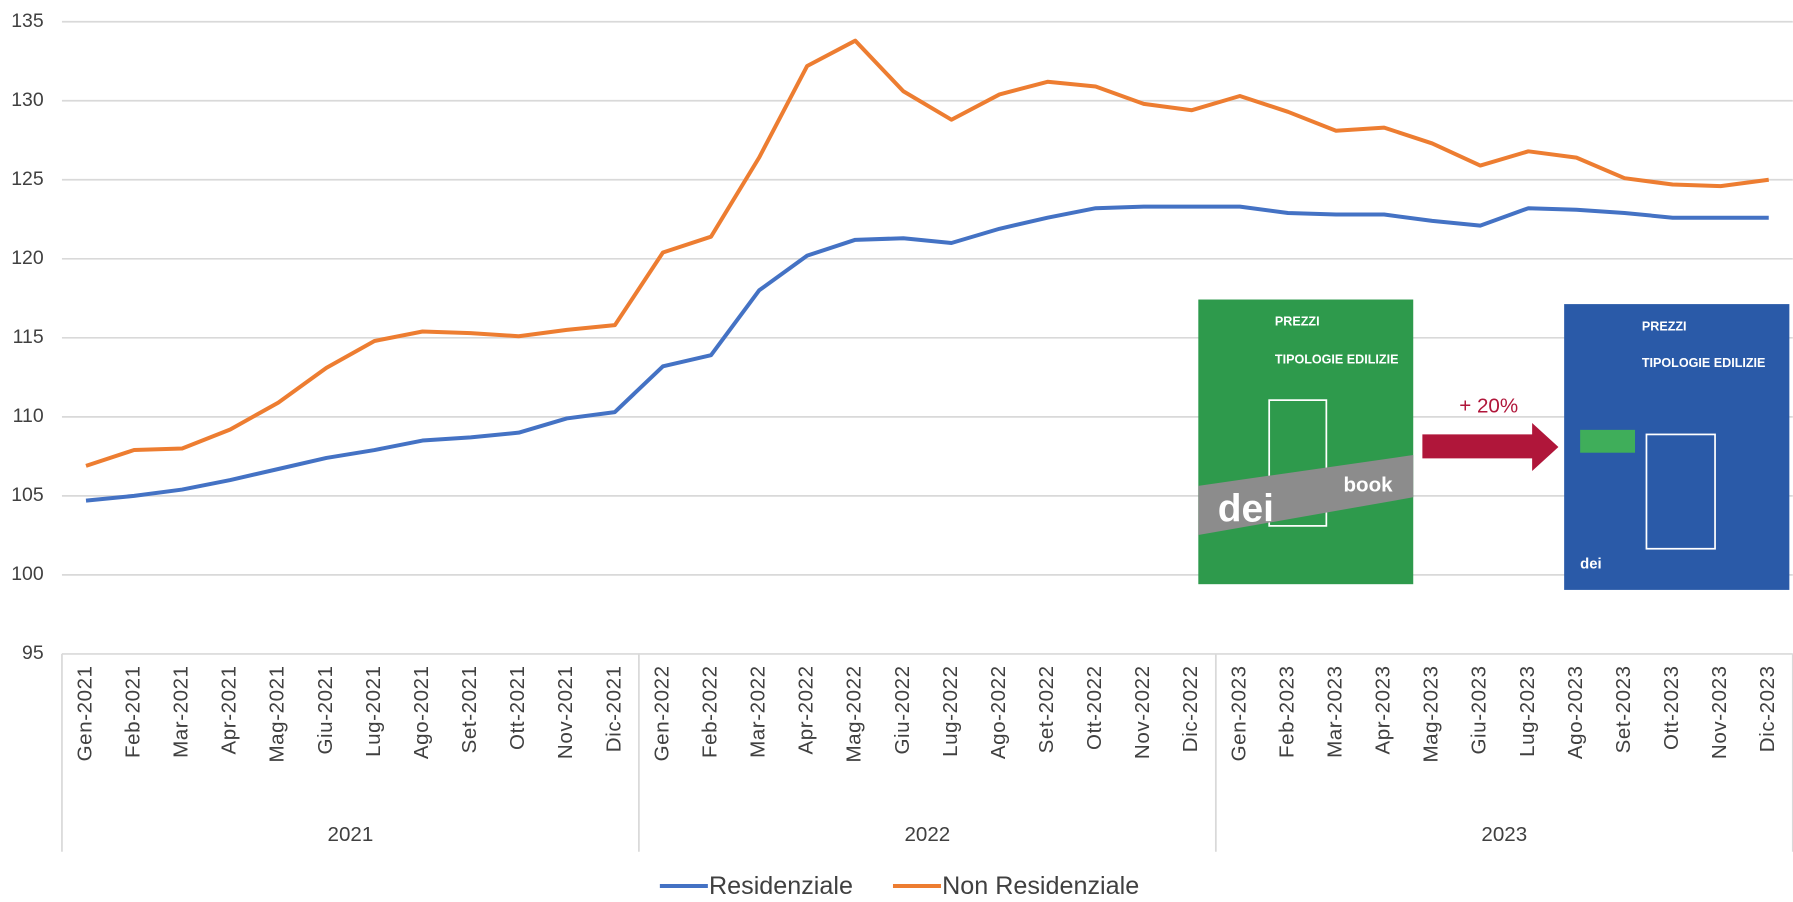 This screenshot has width=1793, height=902. Describe the element at coordinates (1623, 709) in the screenshot. I see `x-tick-label: Set-2023` at that location.